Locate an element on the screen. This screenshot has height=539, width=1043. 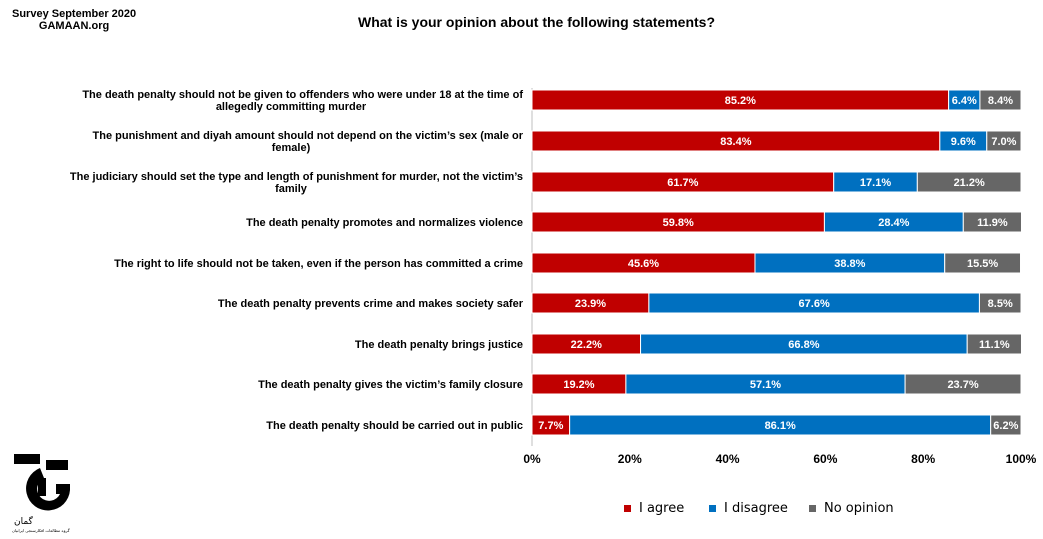
x-tick-label: 60% is located at coordinates (825, 459).